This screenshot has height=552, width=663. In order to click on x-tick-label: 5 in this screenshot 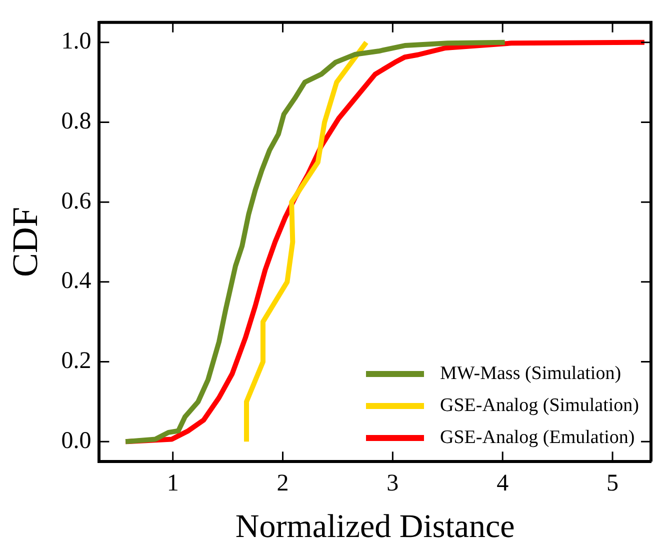, I will do `click(612, 483)`.